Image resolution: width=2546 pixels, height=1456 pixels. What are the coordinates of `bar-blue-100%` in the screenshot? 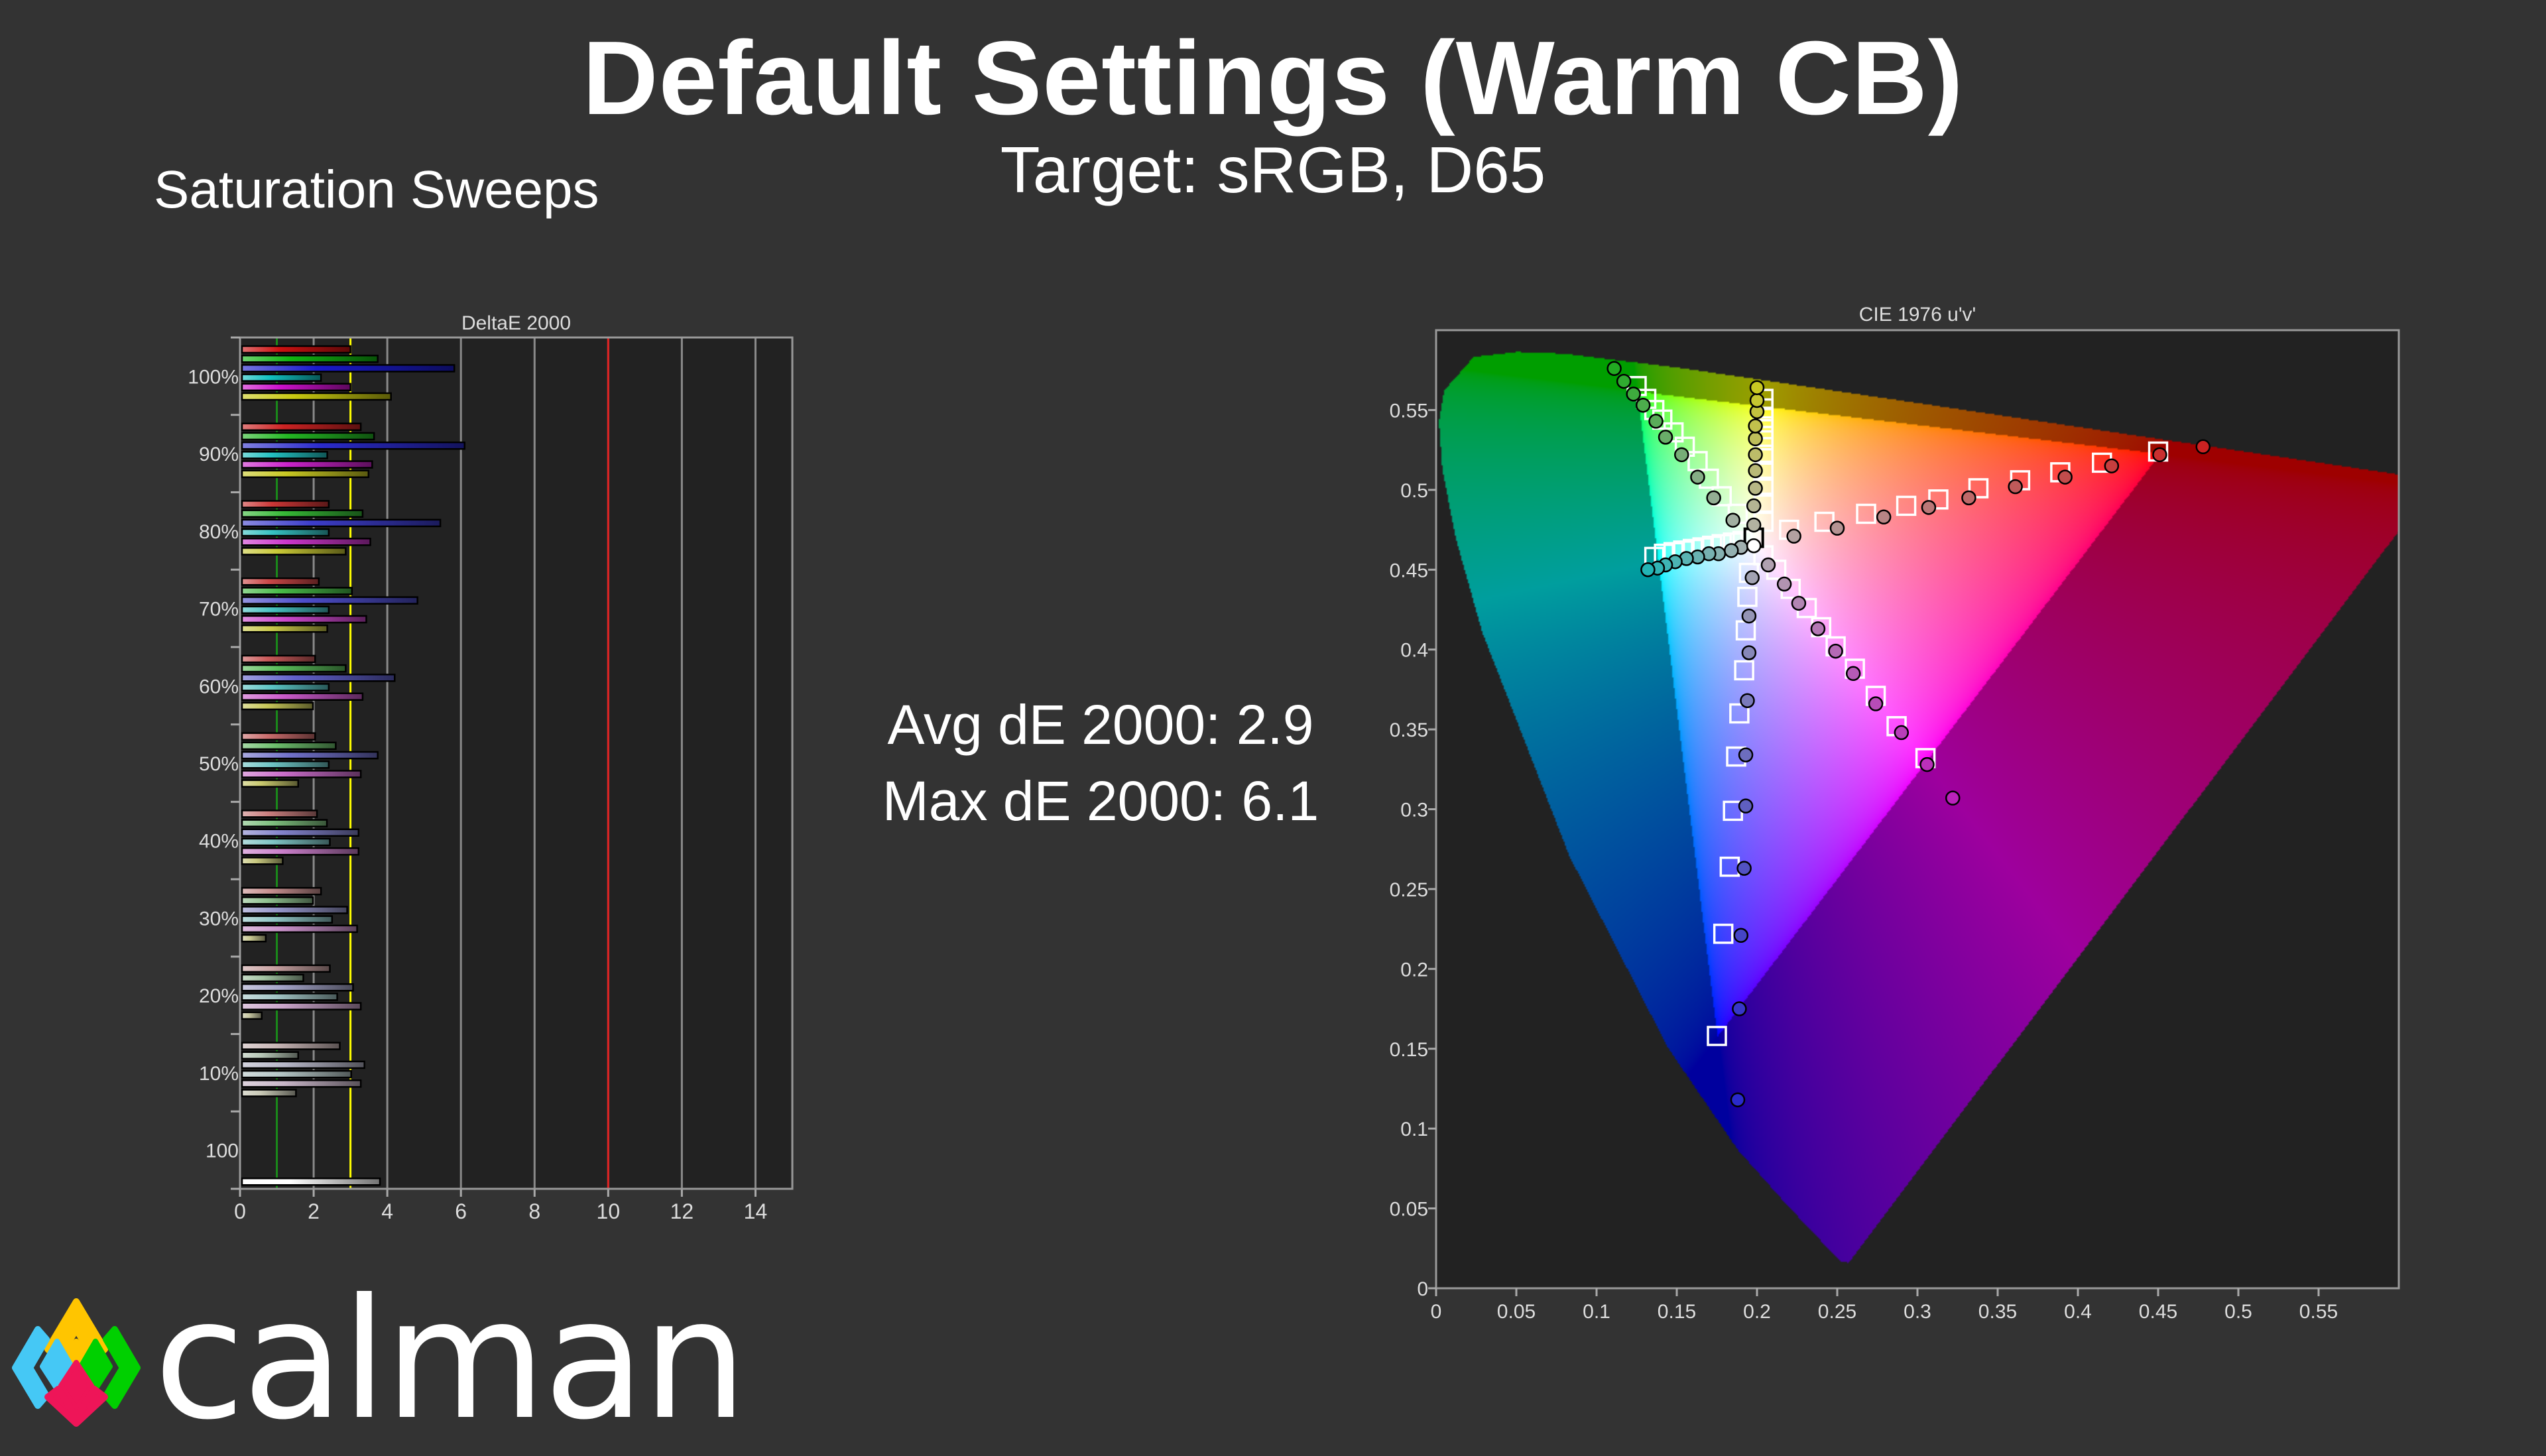 It's located at (348, 368).